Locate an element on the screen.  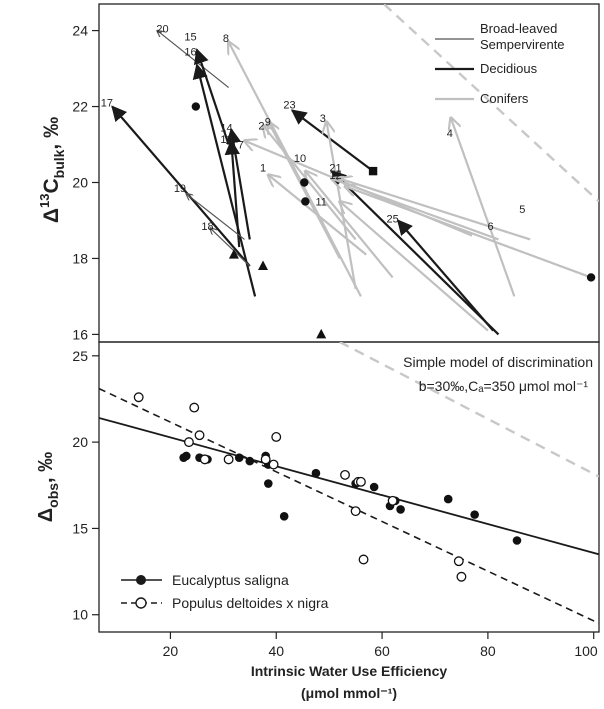
xtick-label-40: 40 is located at coordinates (276, 651).